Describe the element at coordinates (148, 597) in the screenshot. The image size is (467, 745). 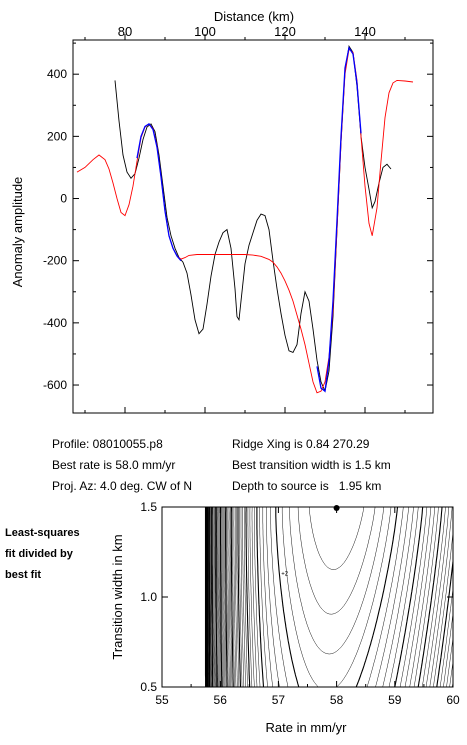
I see `bottom-y-tick-label: 1.0` at that location.